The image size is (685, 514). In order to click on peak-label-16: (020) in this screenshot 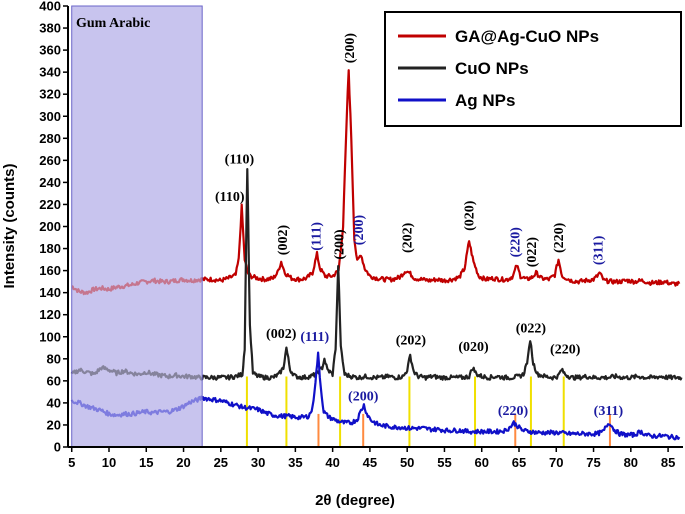, I will do `click(473, 347)`.